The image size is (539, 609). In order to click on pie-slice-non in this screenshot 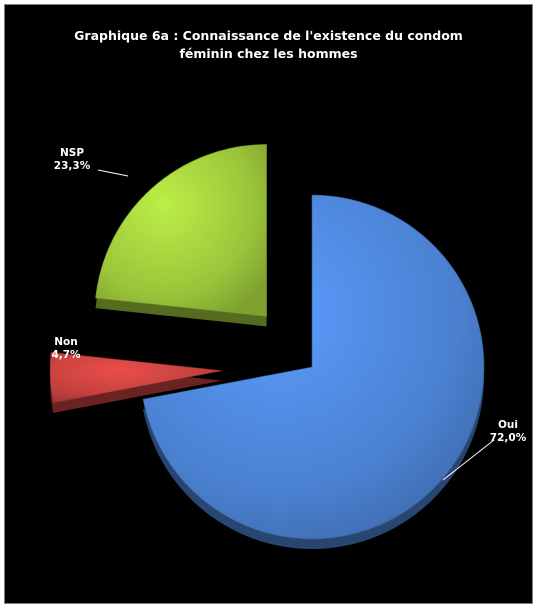, I will do `click(136, 382)`.